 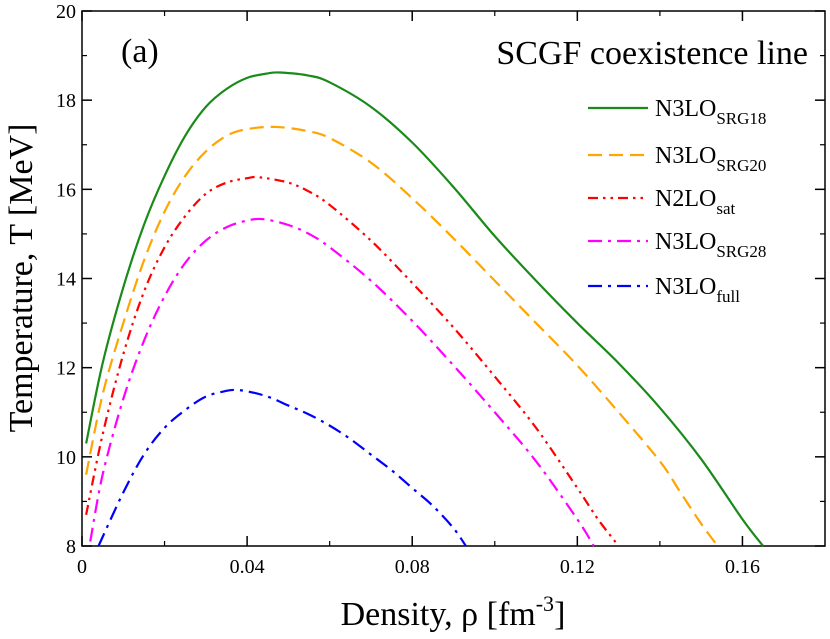 What do you see at coordinates (247, 567) in the screenshot?
I see `x-tick-label: 0.04` at bounding box center [247, 567].